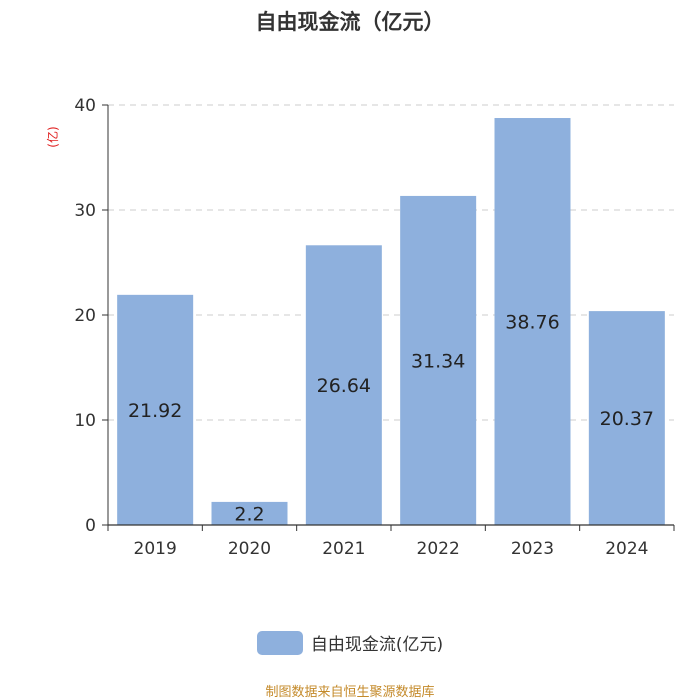 The width and height of the screenshot is (700, 700). I want to click on bar-2023, so click(532, 322).